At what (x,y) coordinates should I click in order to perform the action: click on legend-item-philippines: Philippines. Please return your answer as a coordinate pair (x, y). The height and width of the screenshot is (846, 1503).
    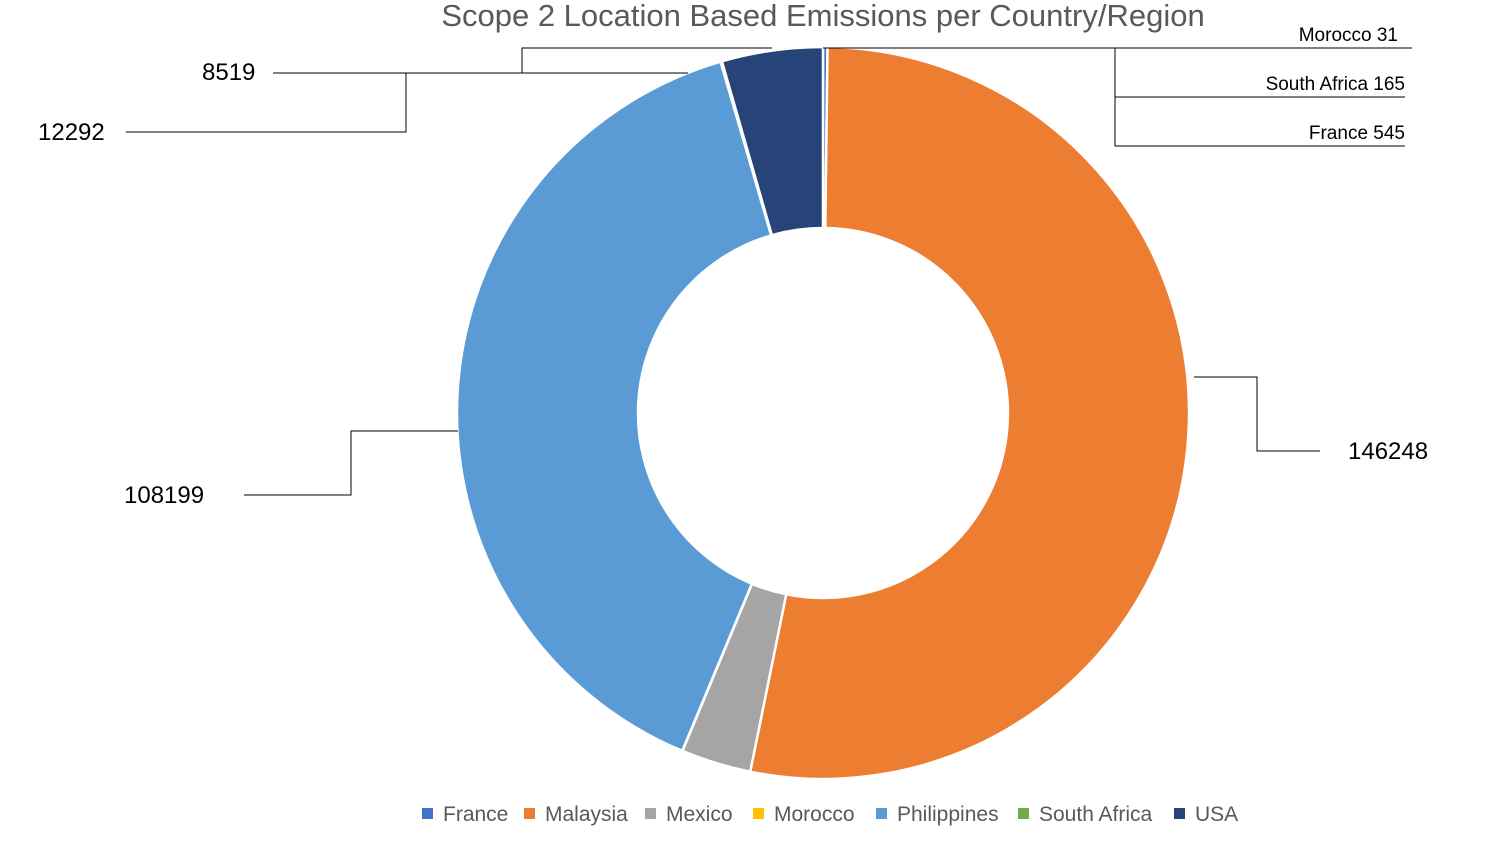
    Looking at the image, I should click on (937, 814).